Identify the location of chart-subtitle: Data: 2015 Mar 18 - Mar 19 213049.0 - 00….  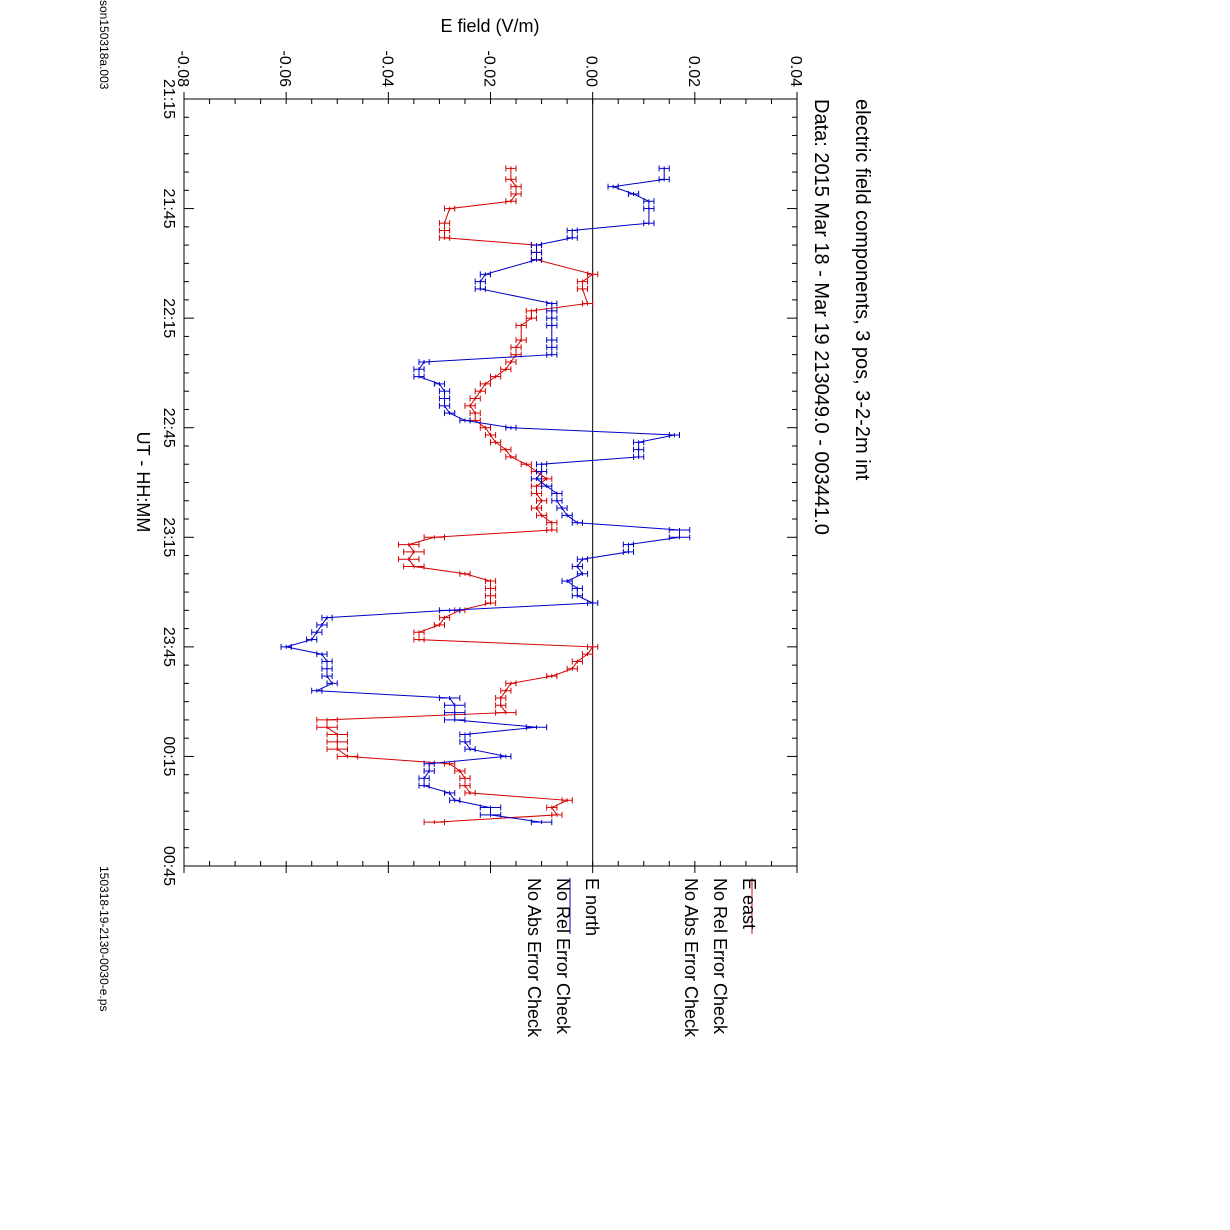
(821, 317).